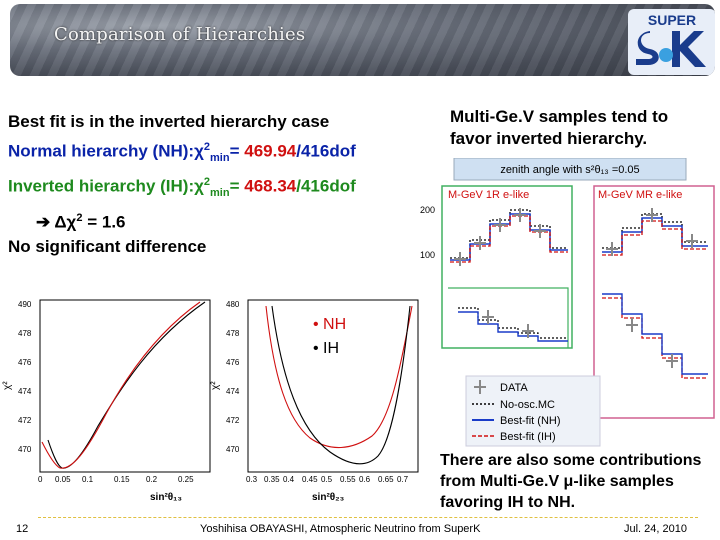 Image resolution: width=720 pixels, height=540 pixels. I want to click on nh-chi-sup: 2, so click(207, 146).